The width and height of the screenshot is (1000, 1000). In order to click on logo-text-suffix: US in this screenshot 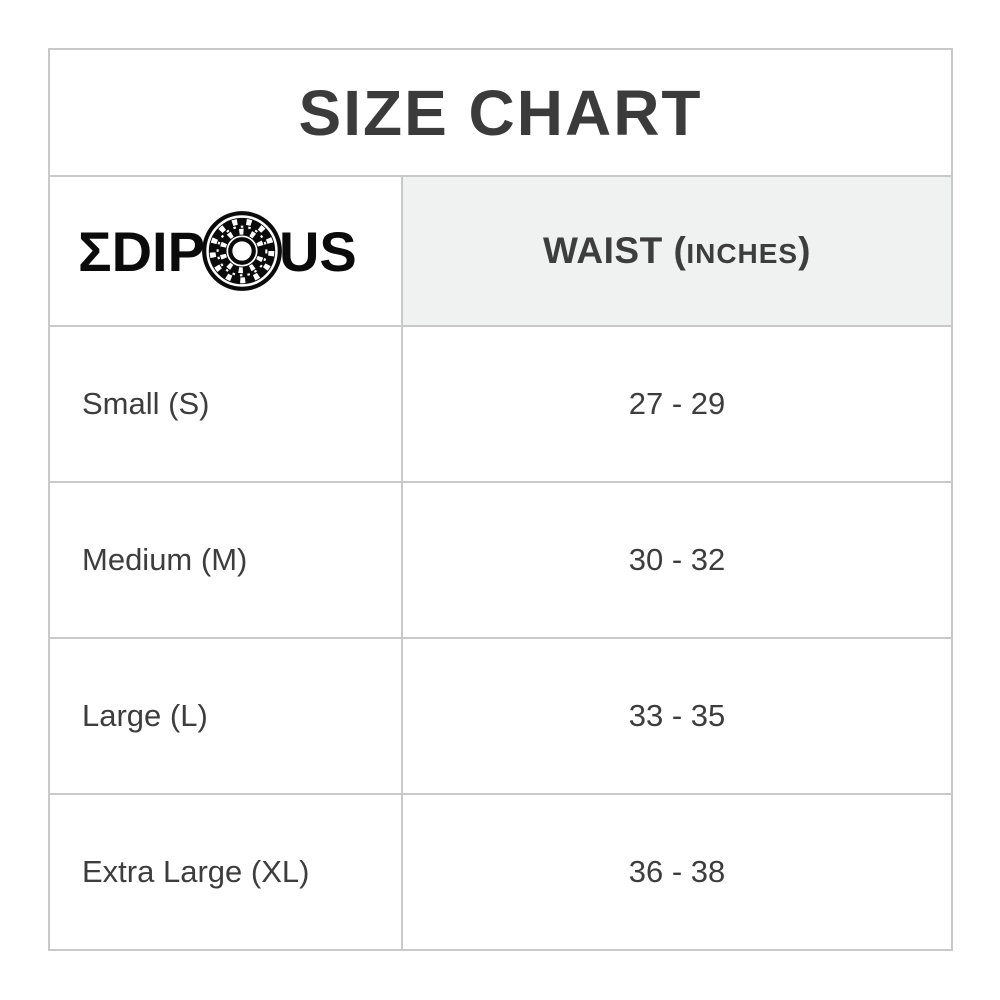, I will do `click(317, 251)`.